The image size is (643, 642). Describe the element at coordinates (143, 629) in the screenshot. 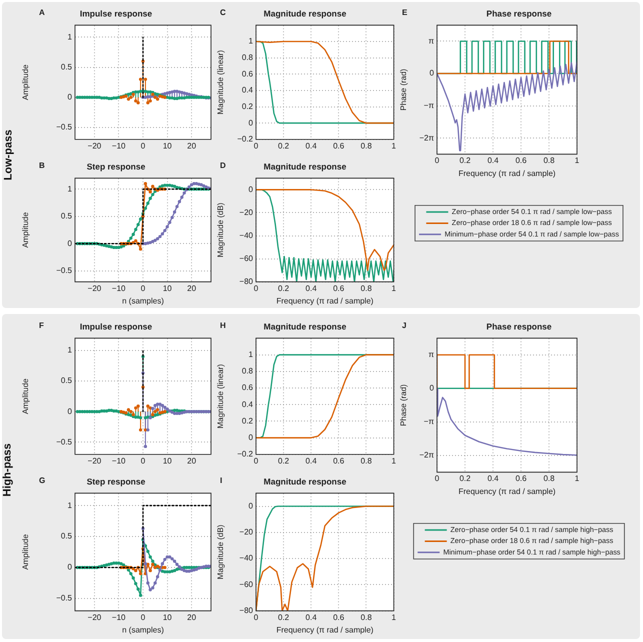

I see `x-axis-title: n (samples)` at that location.